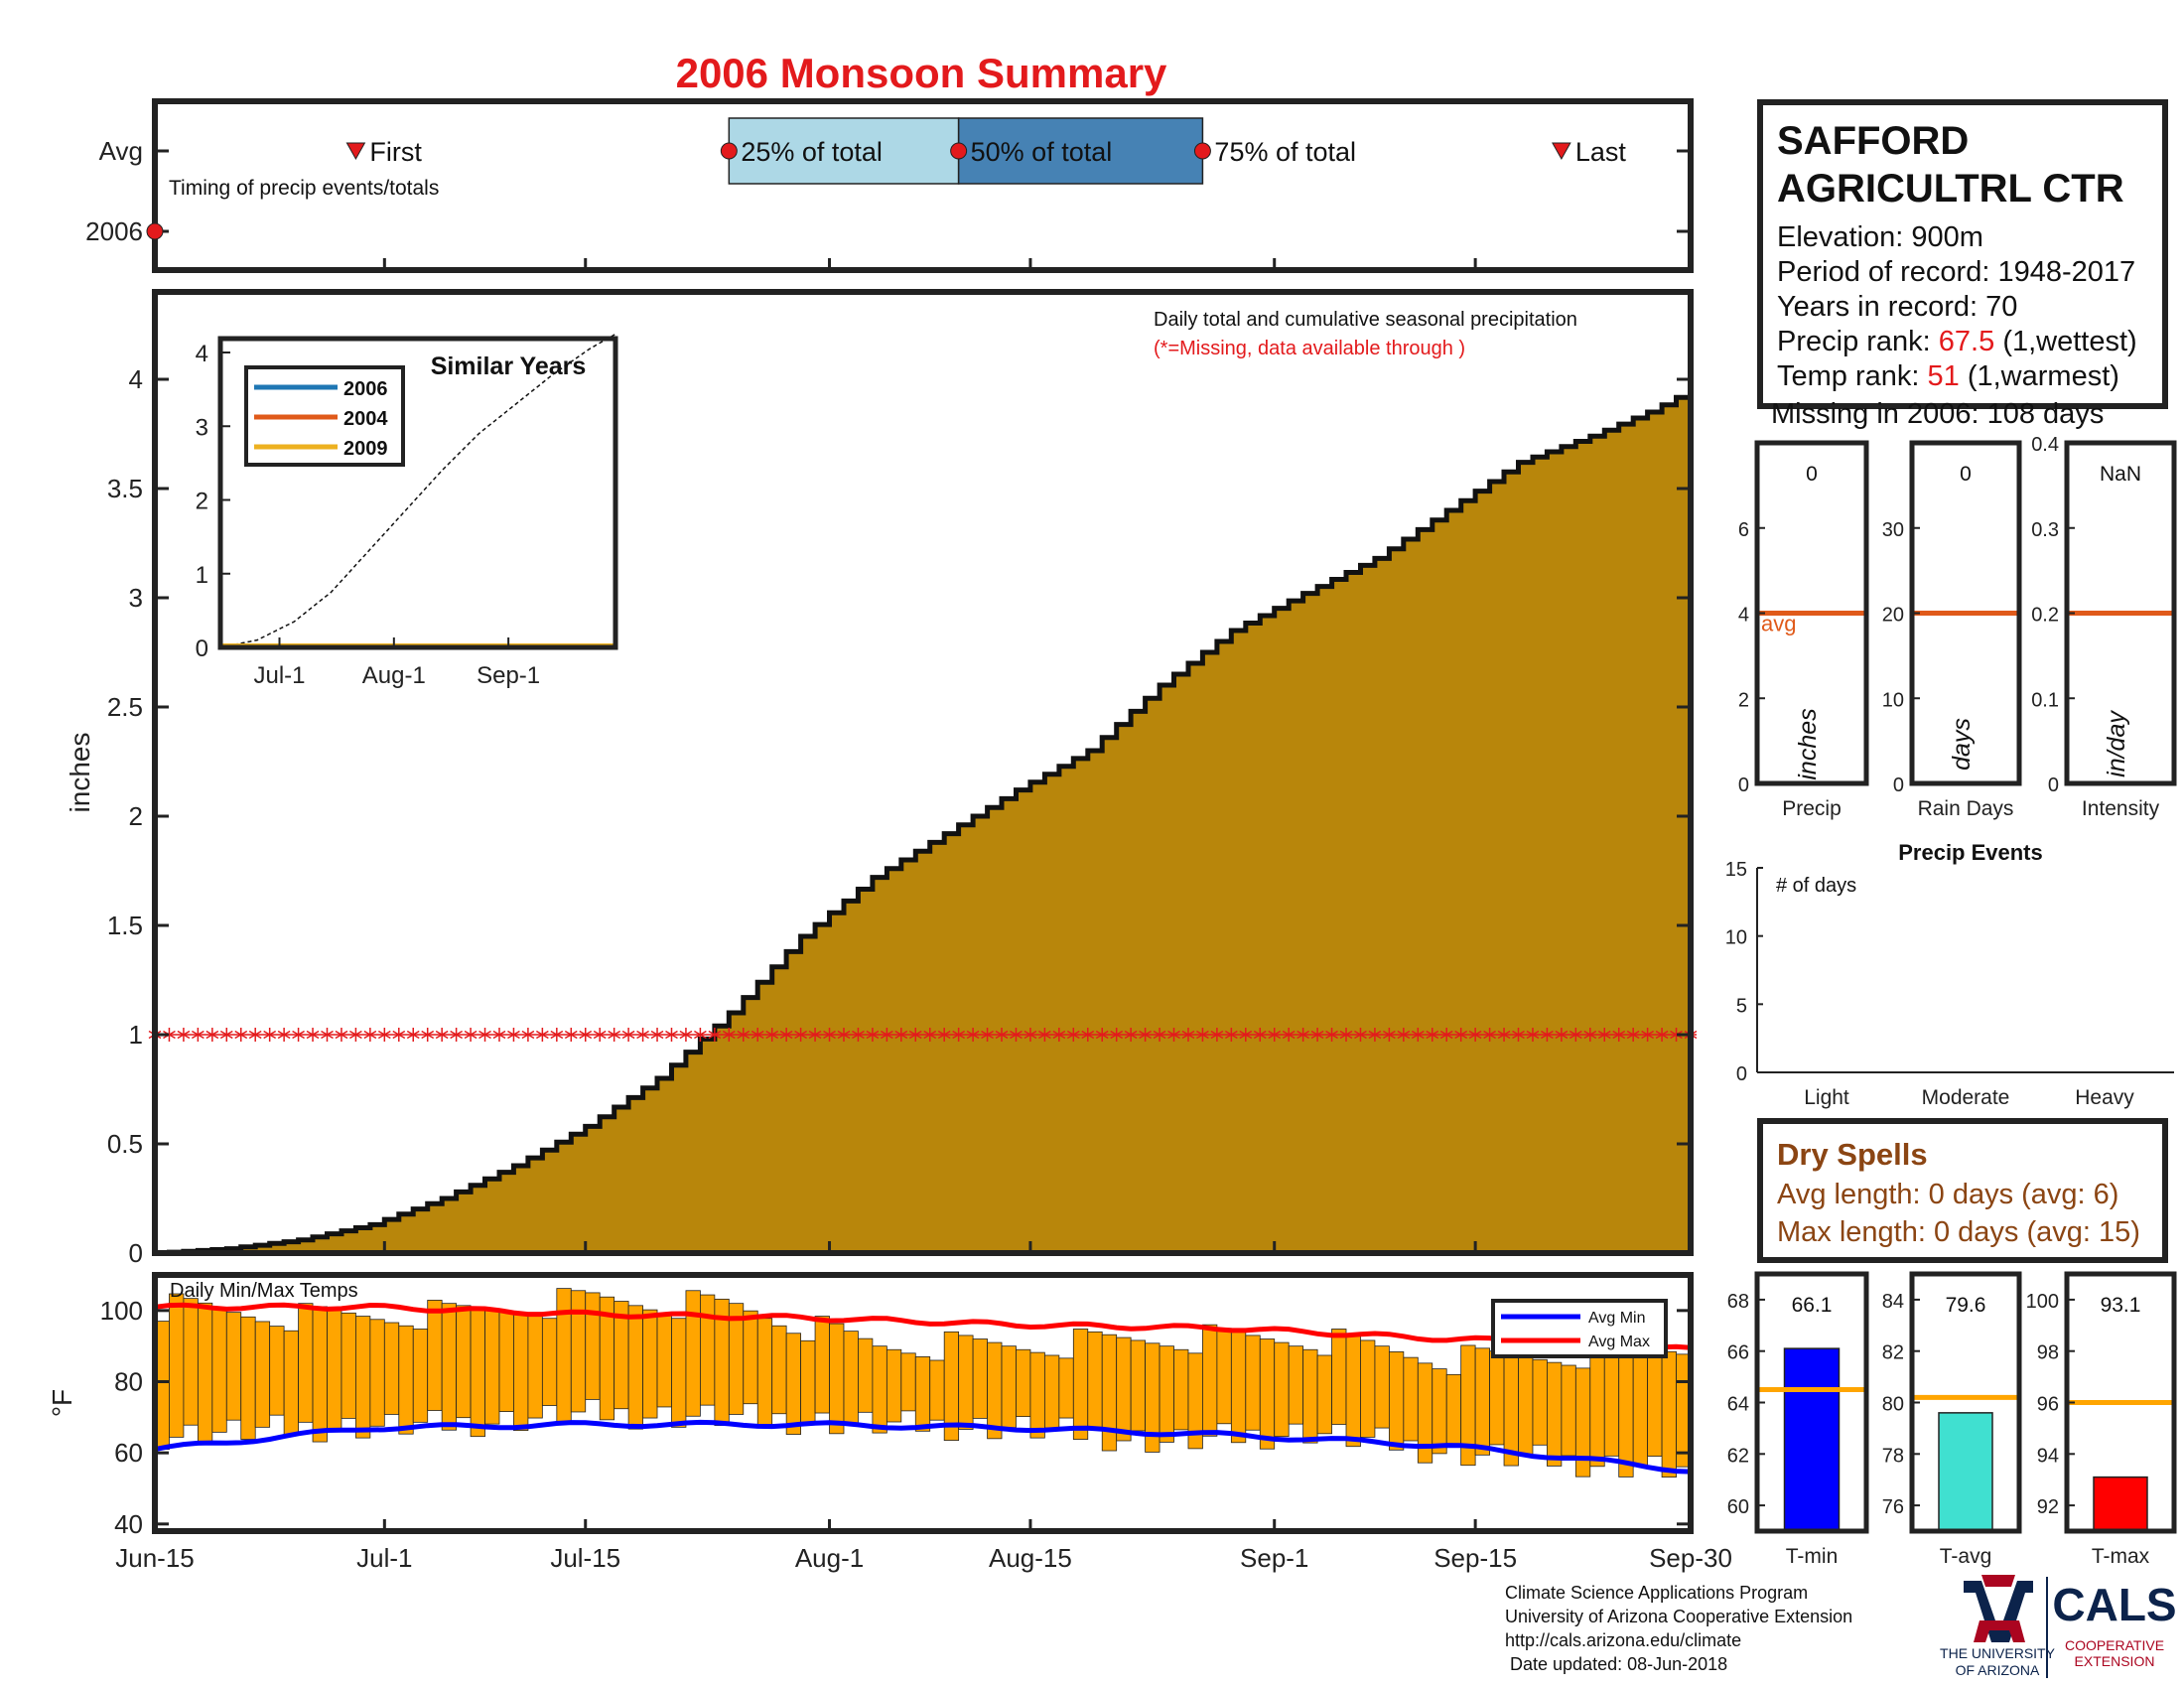 The height and width of the screenshot is (1688, 2184). Describe the element at coordinates (1042, 152) in the screenshot. I see `q50-label: 50% of total` at that location.